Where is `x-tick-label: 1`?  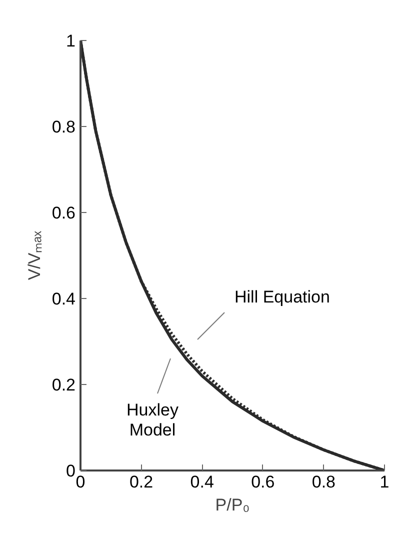
x-tick-label: 1 is located at coordinates (385, 482).